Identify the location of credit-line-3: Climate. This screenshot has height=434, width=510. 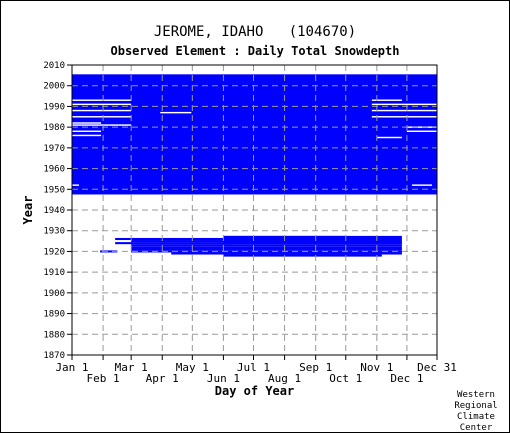
(476, 417).